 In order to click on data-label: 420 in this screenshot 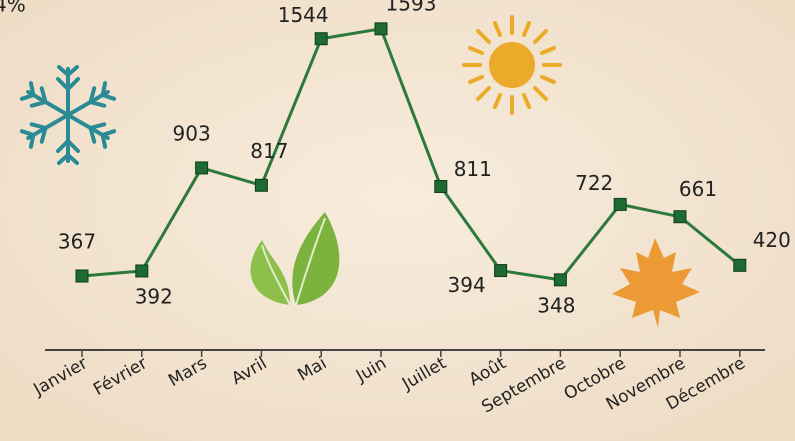, I will do `click(772, 240)`.